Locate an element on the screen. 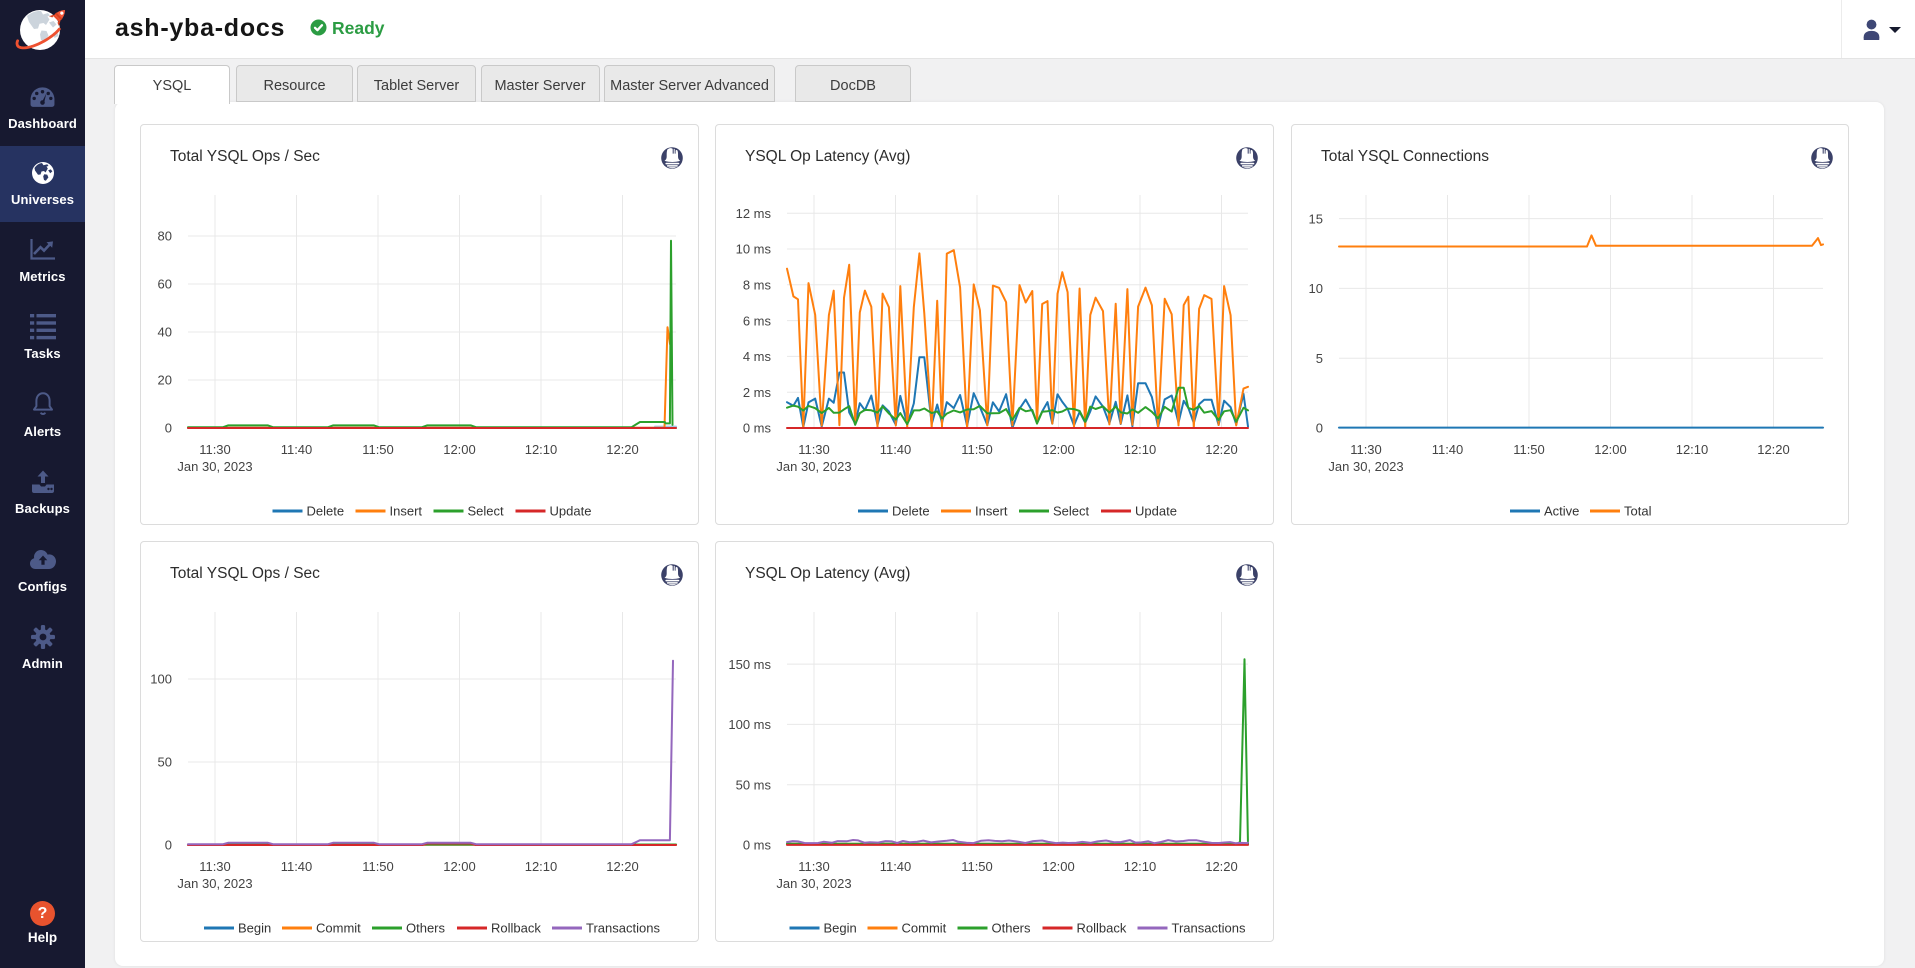 The height and width of the screenshot is (968, 1915). svg-text: Active is located at coordinates (1561, 511).